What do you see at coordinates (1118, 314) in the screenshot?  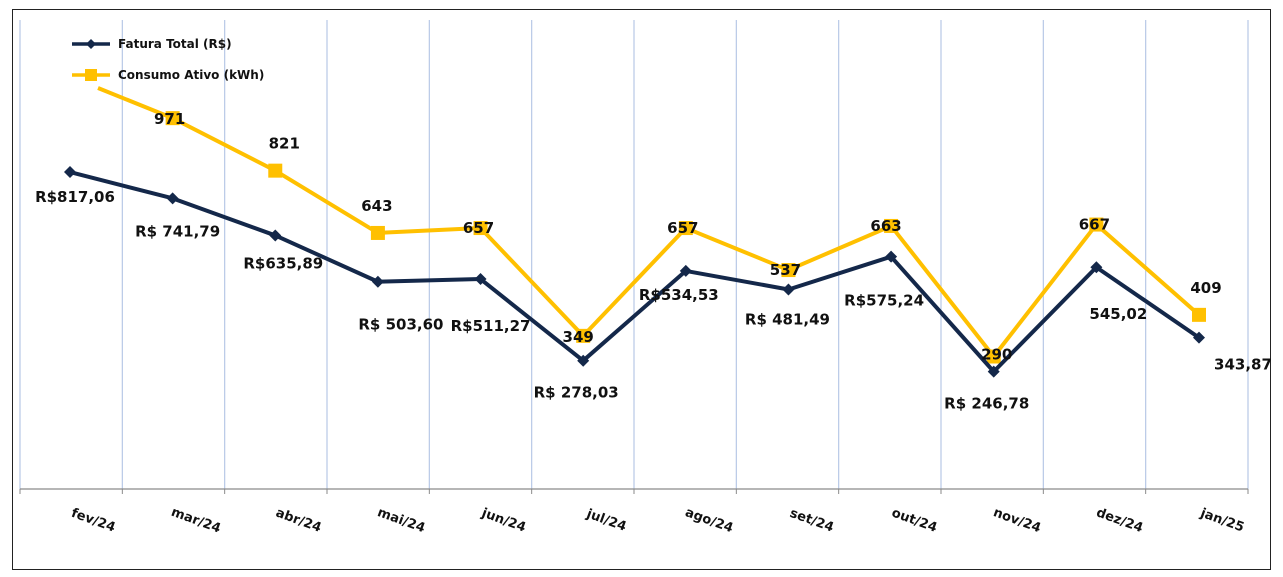 I see `data-label-fatura: 545,02` at bounding box center [1118, 314].